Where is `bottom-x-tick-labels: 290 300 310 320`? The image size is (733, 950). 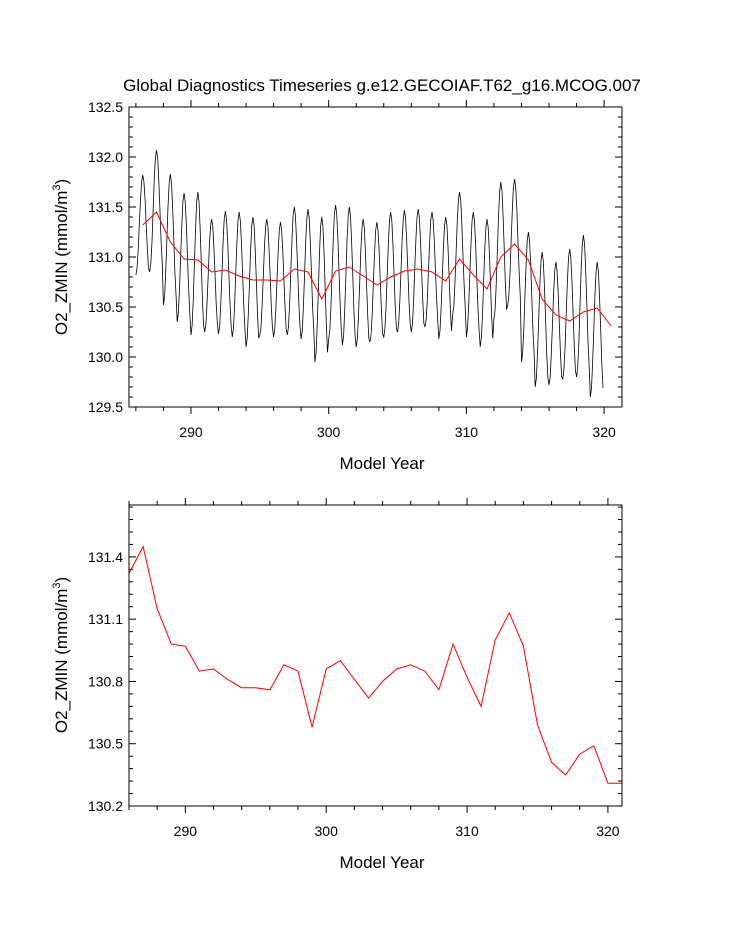
bottom-x-tick-labels: 290 300 310 320 is located at coordinates (397, 831).